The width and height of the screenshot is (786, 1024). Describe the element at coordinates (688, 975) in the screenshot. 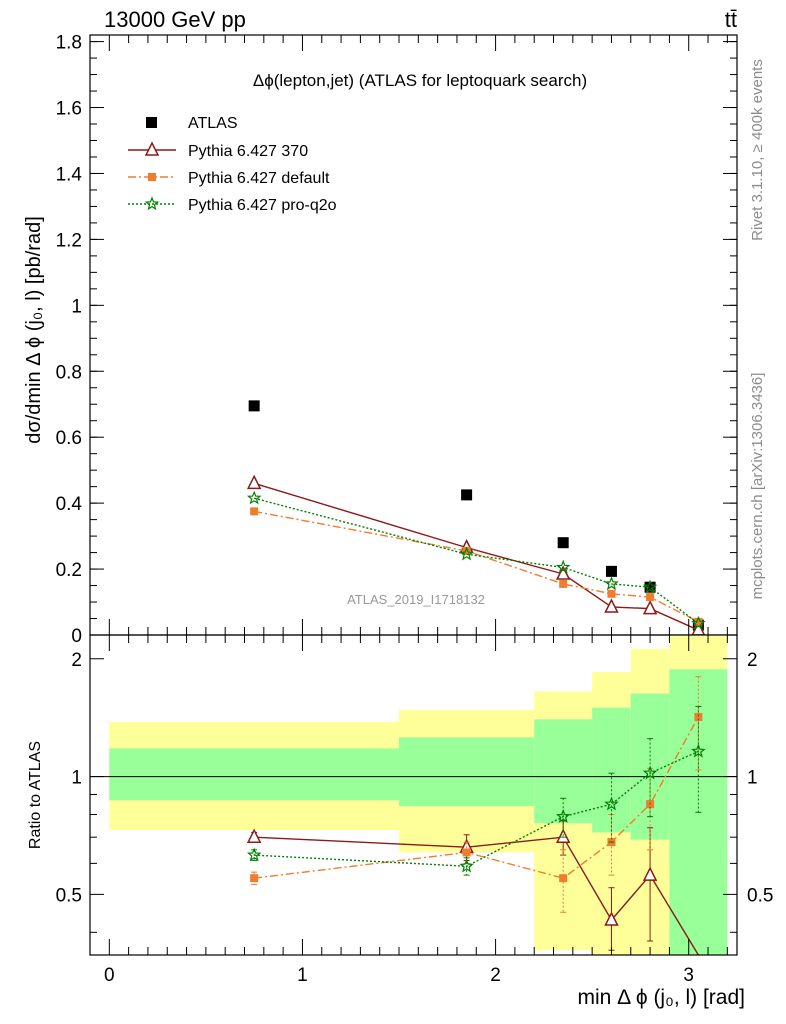

I see `xtick-label: 3` at that location.